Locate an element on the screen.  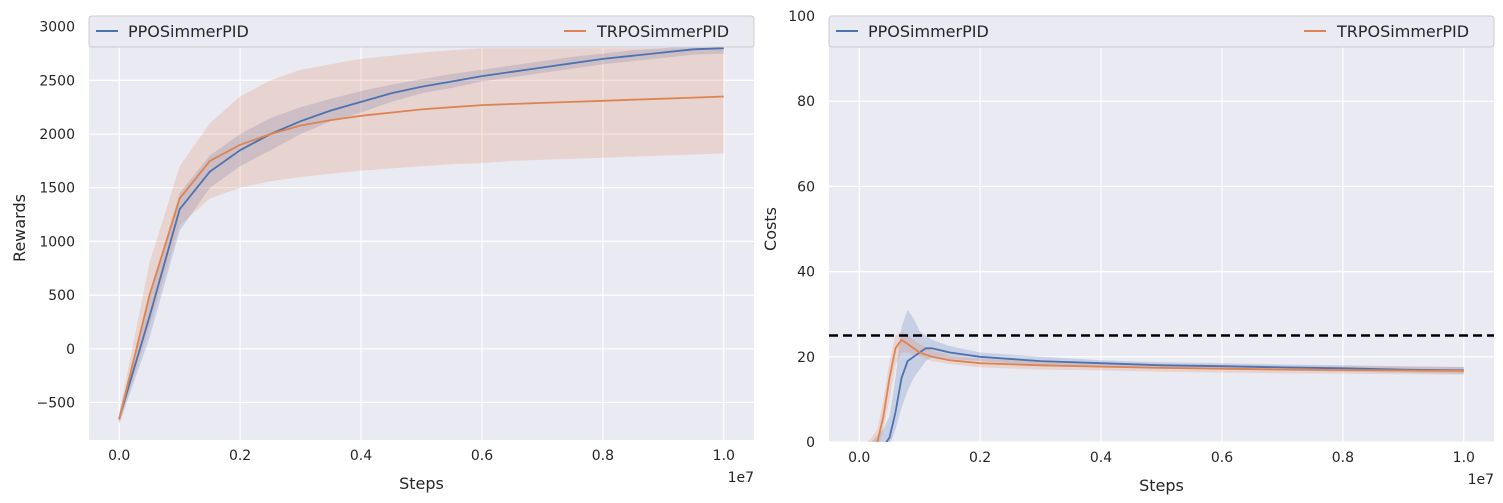
plot-marks is located at coordinates (1165, 375).